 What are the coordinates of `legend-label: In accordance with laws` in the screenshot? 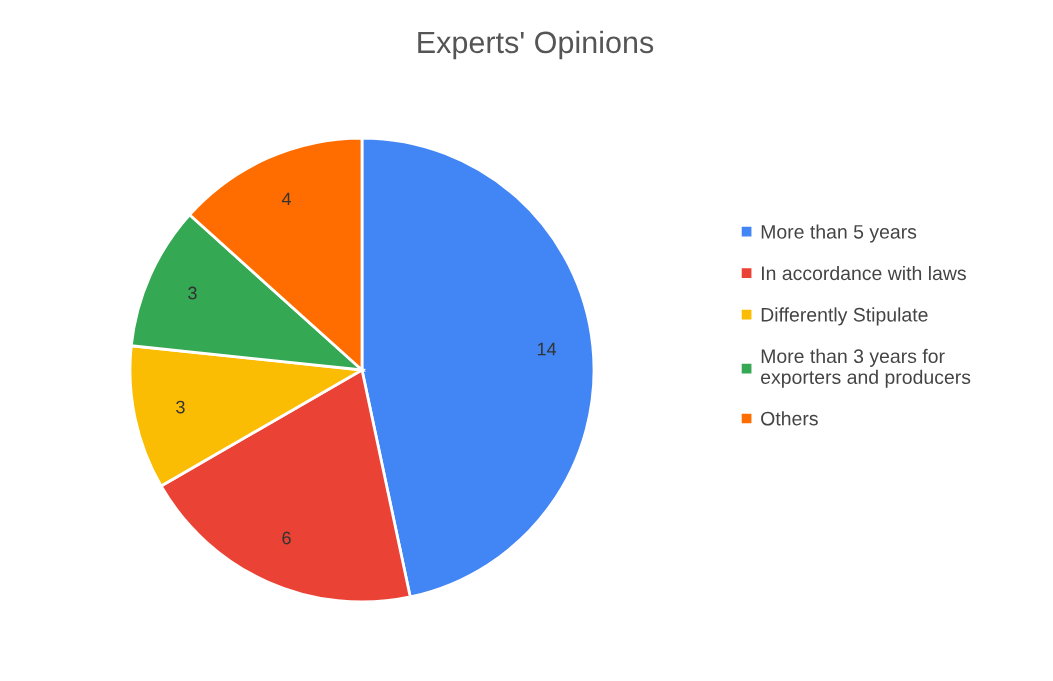 It's located at (863, 273).